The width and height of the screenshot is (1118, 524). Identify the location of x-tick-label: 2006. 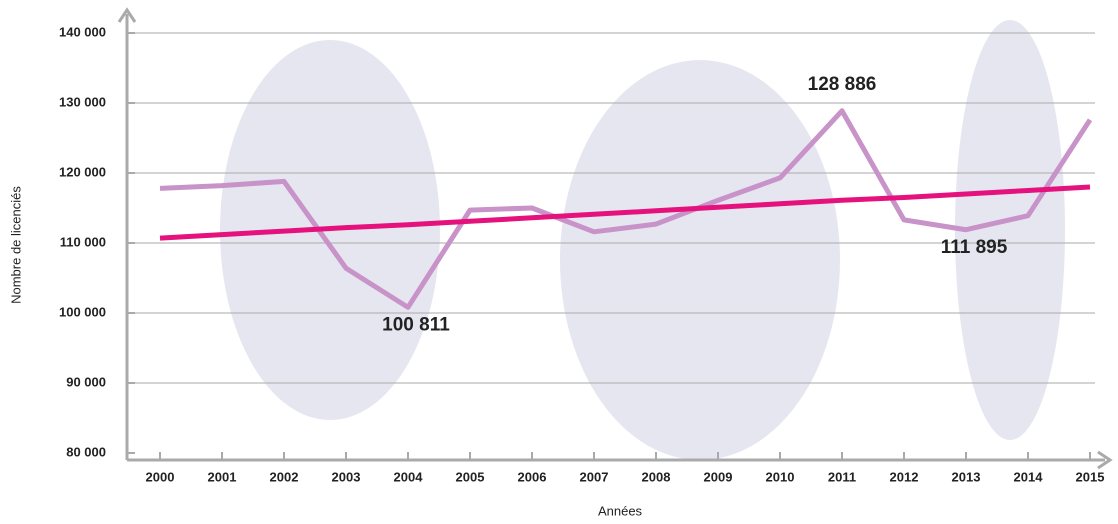
(532, 476).